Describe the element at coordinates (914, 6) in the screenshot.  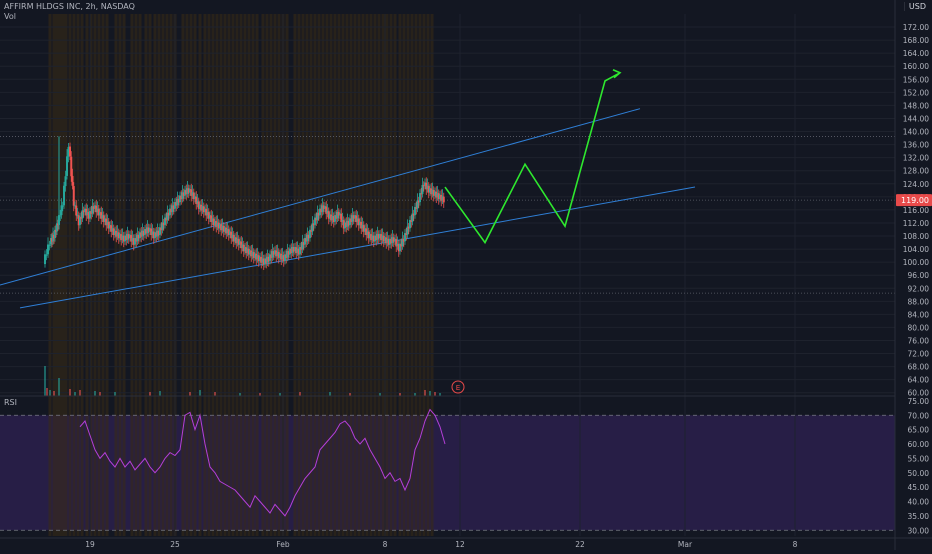
I see `currency-label: USD` at that location.